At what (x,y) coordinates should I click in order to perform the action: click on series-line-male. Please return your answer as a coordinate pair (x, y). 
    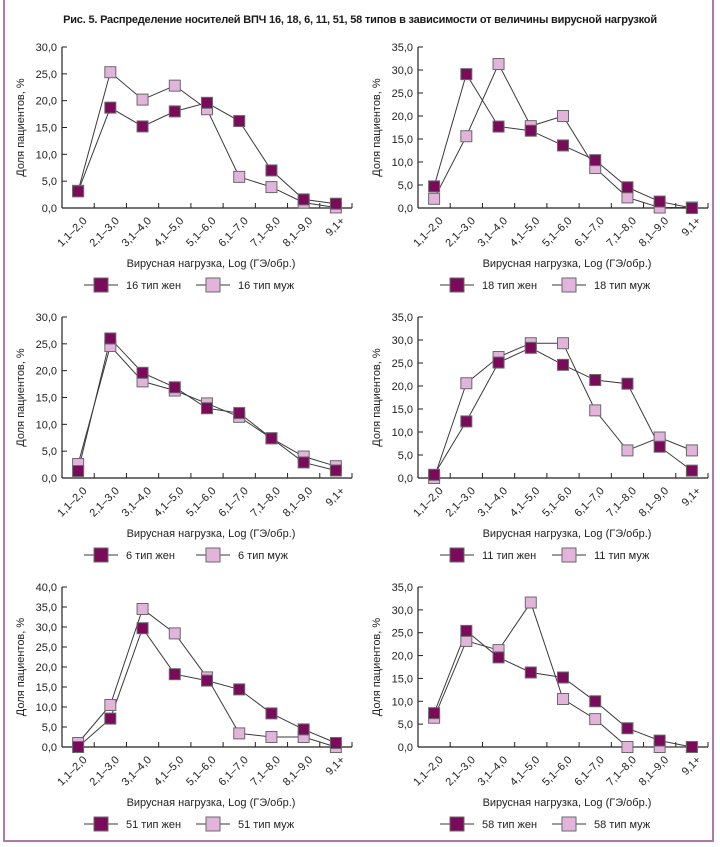
    Looking at the image, I should click on (206, 139).